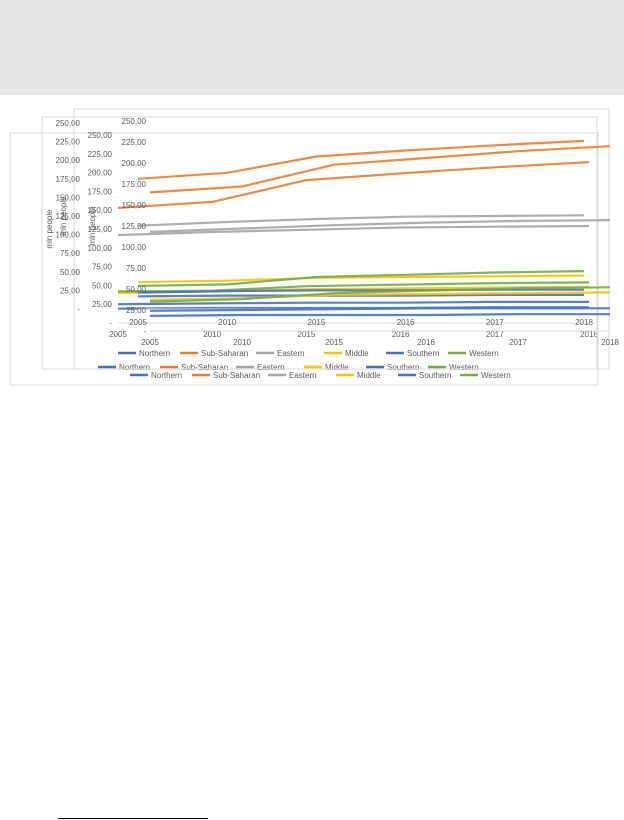 This screenshot has width=624, height=820. I want to click on series-line-middle, so click(361, 279).